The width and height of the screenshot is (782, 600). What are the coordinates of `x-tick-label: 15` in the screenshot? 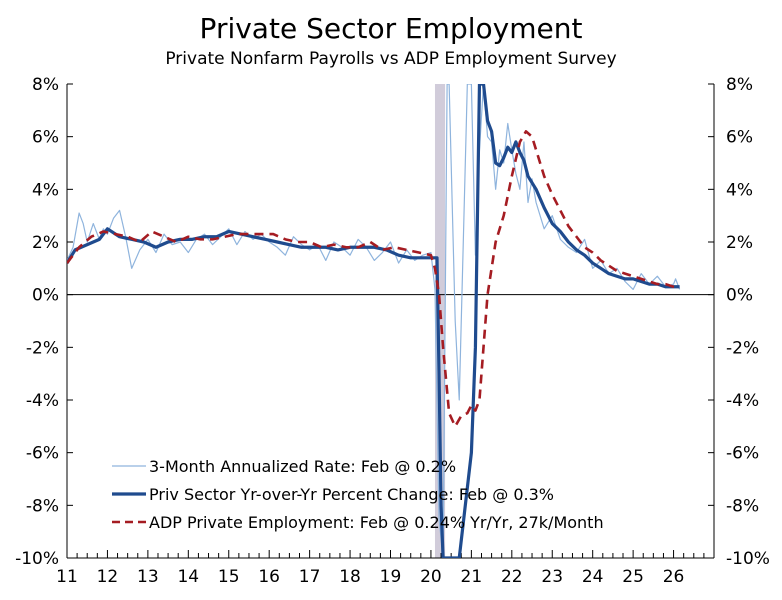 It's located at (229, 577).